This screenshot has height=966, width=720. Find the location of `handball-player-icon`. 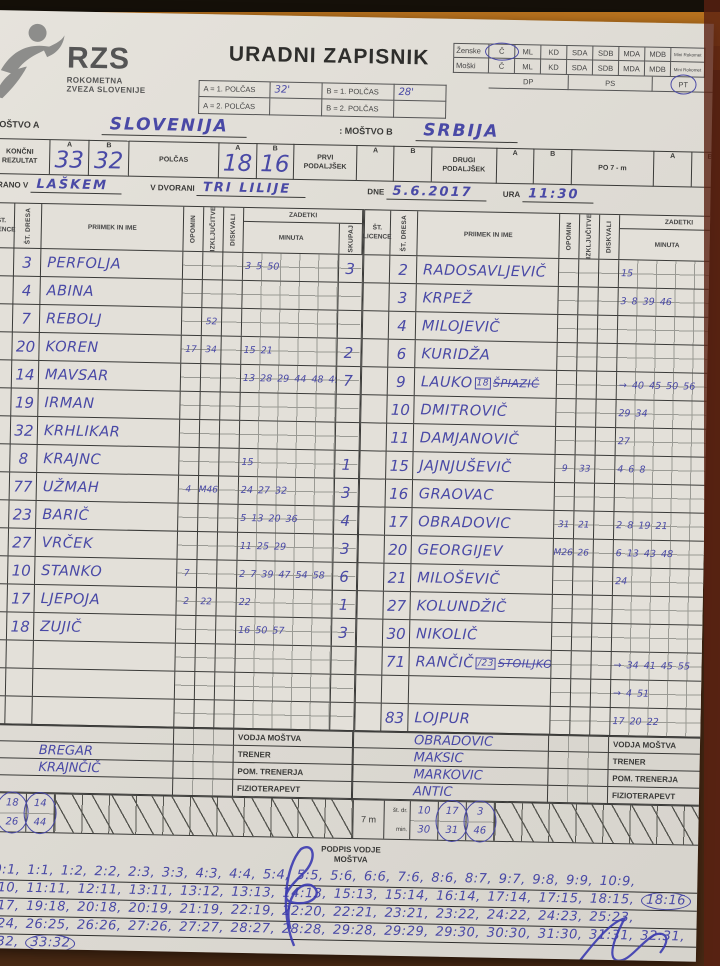

handball-player-icon is located at coordinates (32, 61).